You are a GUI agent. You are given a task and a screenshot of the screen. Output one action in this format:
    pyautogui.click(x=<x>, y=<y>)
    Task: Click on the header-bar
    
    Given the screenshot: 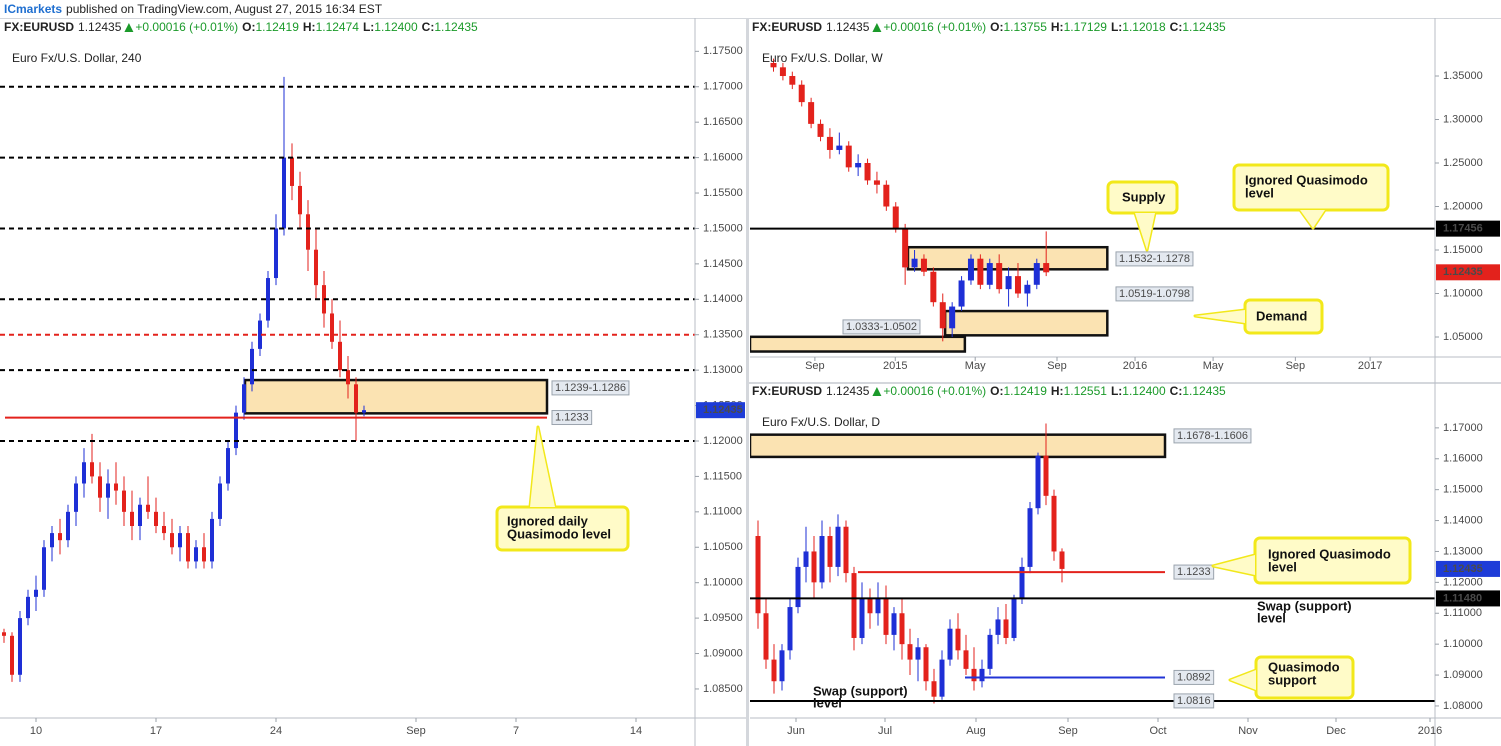 What is the action you would take?
    pyautogui.click(x=750, y=9)
    